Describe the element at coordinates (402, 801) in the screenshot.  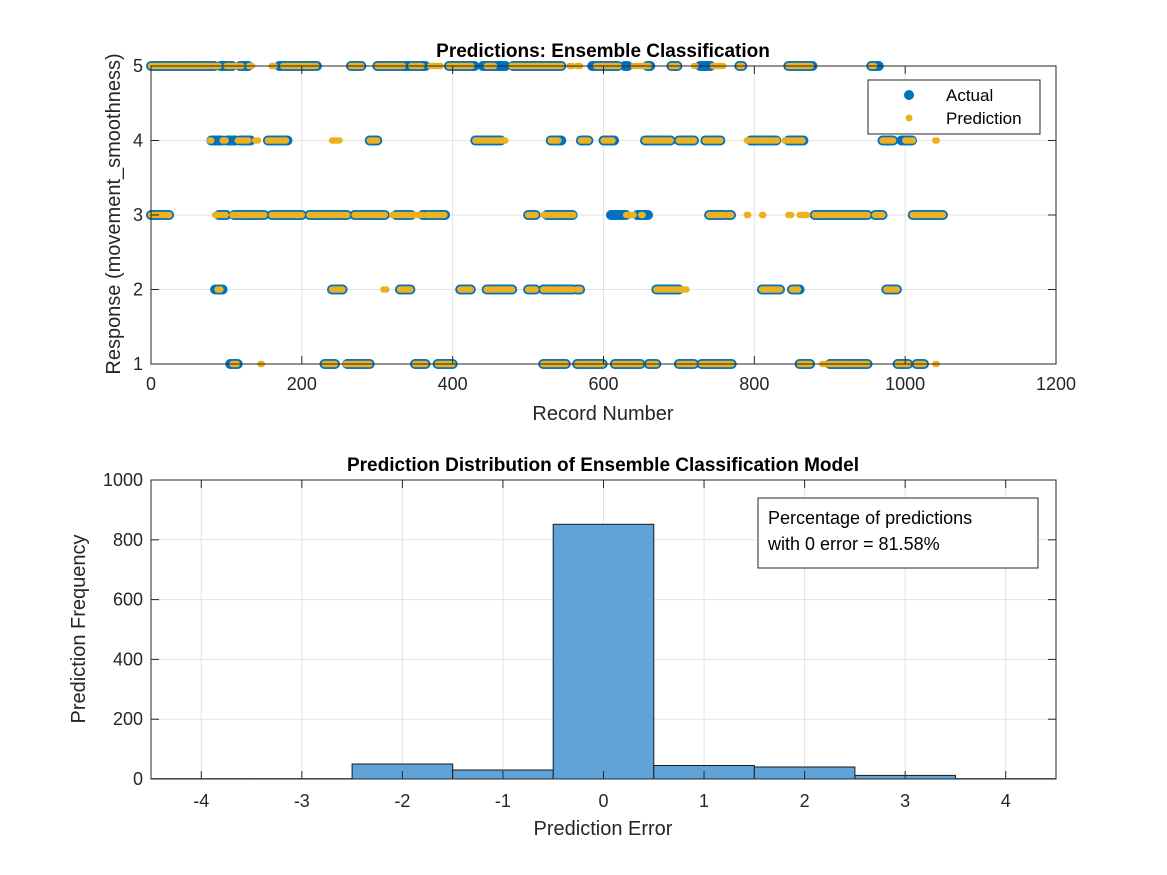
I see `histogram-x-tick-label: -2` at that location.